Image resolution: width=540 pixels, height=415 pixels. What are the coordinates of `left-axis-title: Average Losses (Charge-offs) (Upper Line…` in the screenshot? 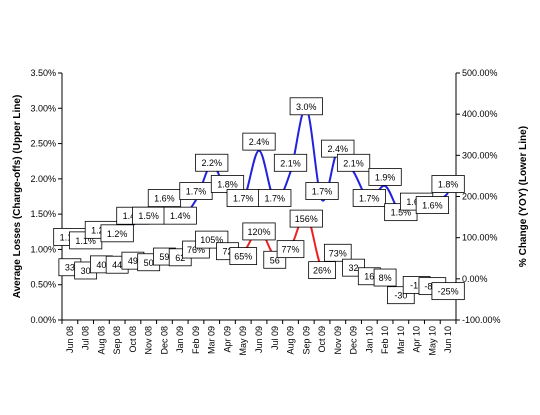 It's located at (17, 197).